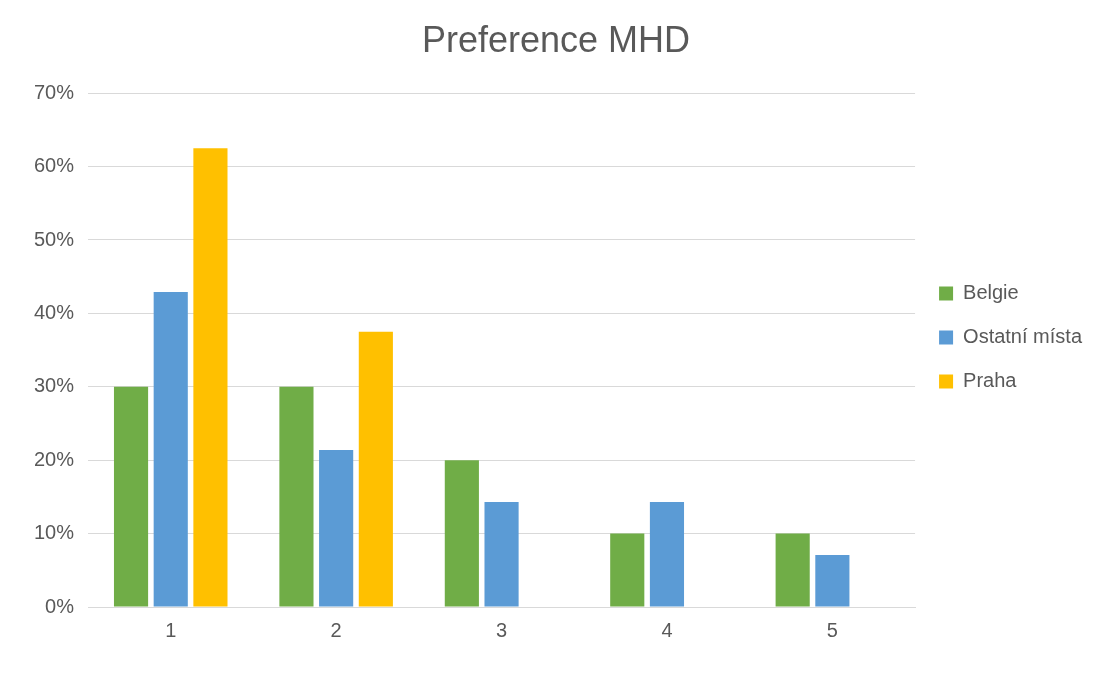  Describe the element at coordinates (54, 385) in the screenshot. I see `y-tick-label: 30%` at that location.